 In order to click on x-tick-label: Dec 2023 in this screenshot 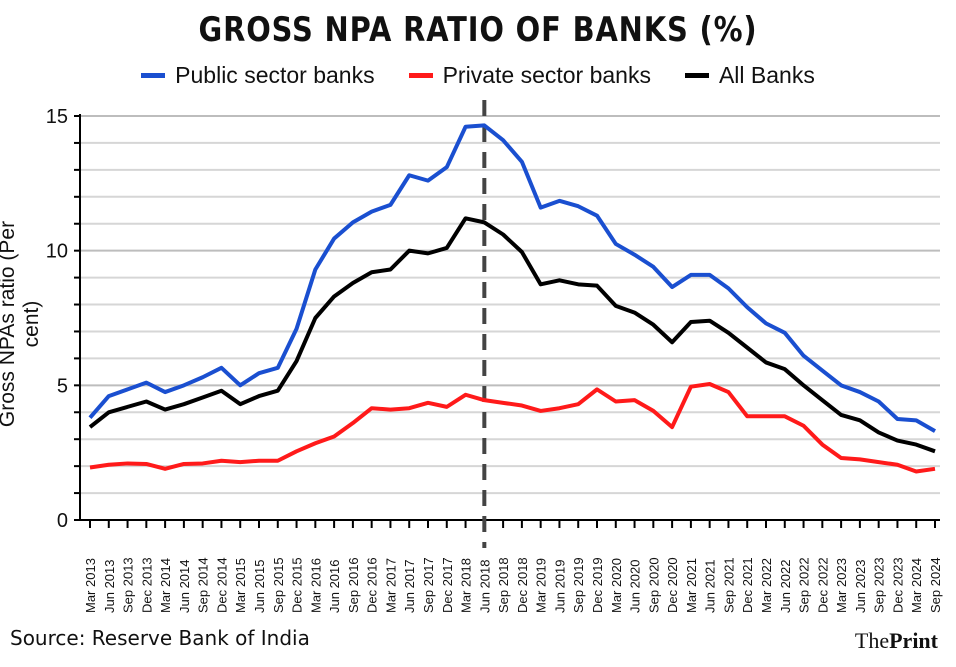, I will do `click(897, 585)`.